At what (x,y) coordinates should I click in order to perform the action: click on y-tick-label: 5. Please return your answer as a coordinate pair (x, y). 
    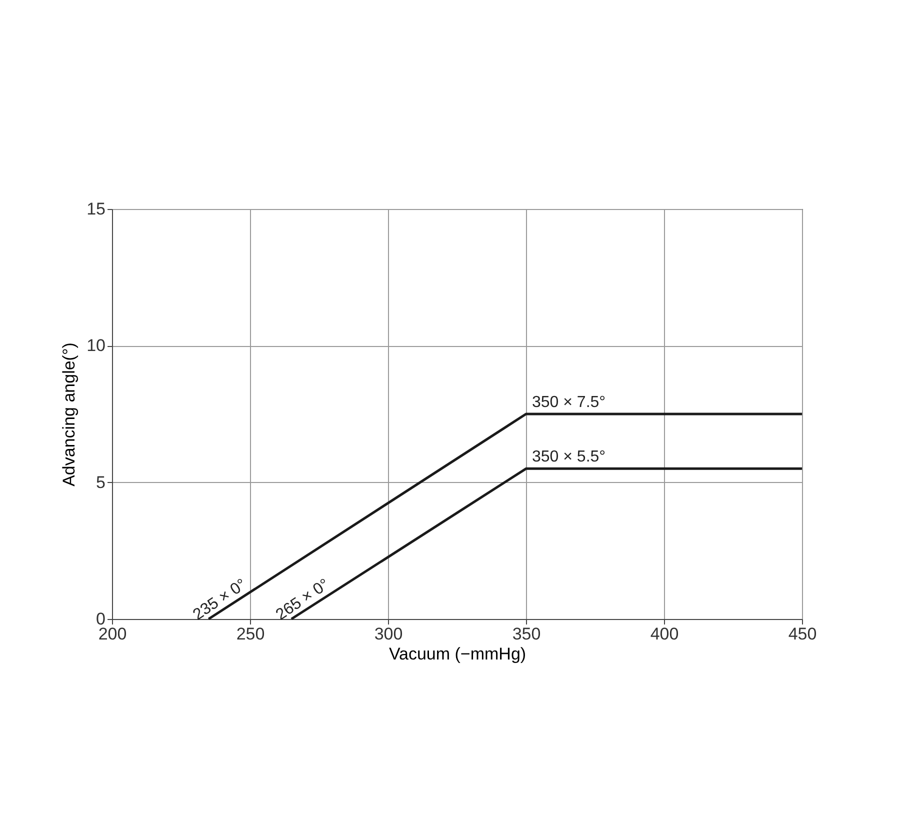
    Looking at the image, I should click on (101, 482).